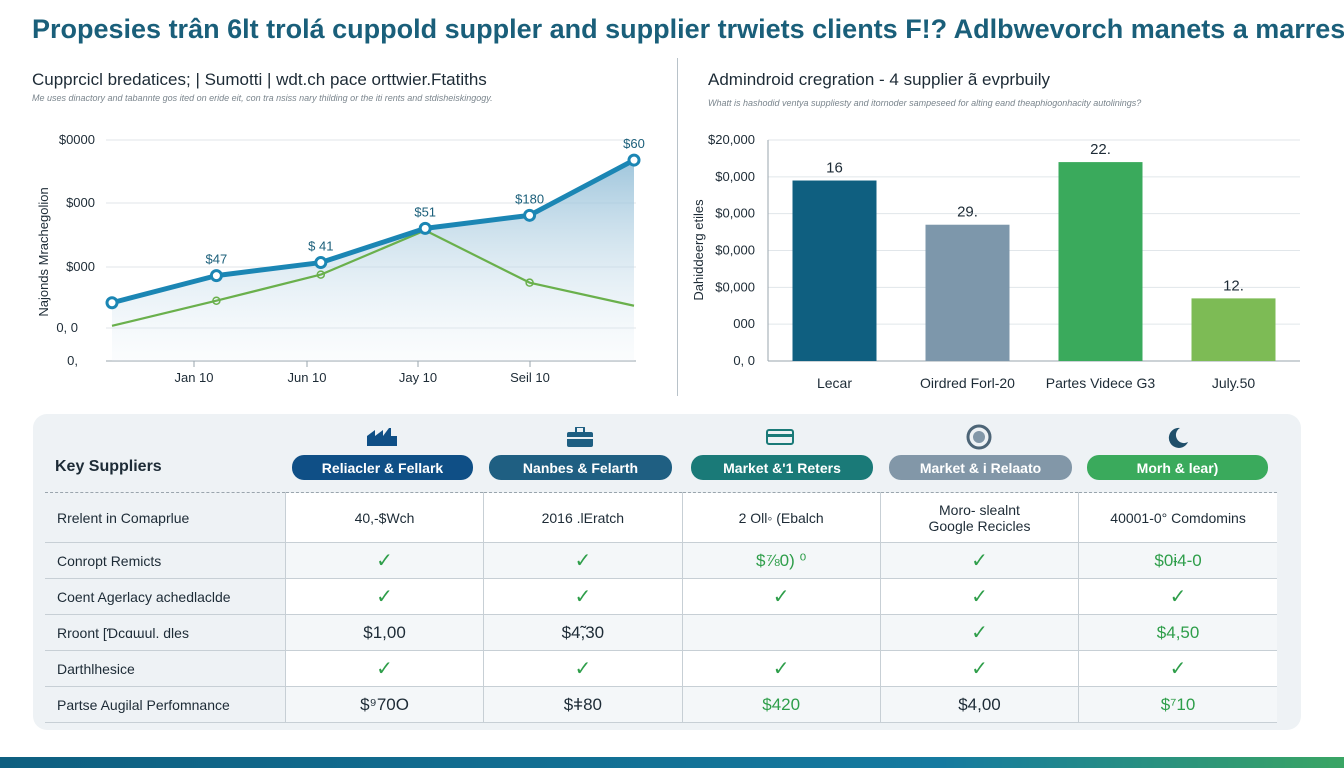  What do you see at coordinates (385, 632) in the screenshot?
I see `table-cell: $1,00` at bounding box center [385, 632].